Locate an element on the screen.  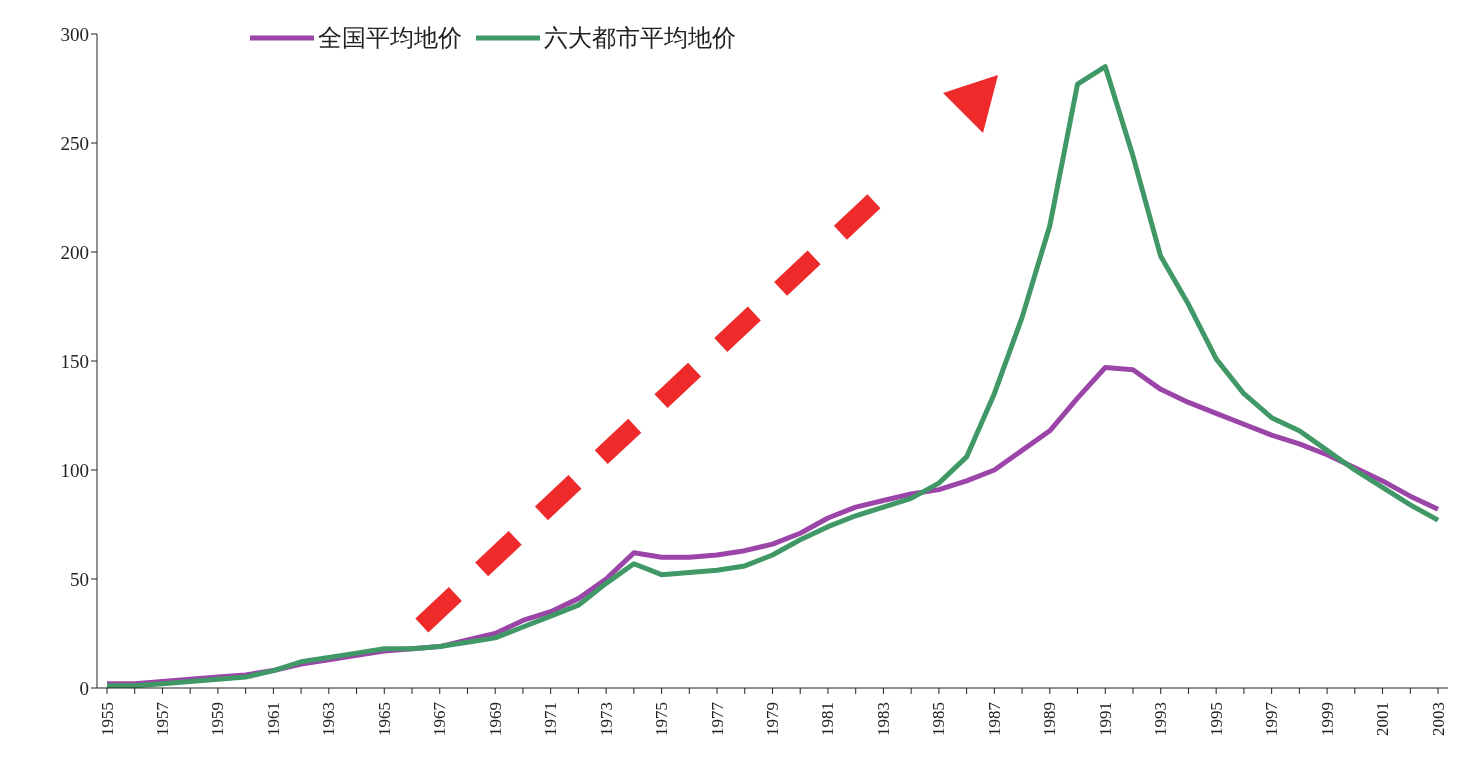
x-tick-label: 1985 is located at coordinates (939, 719).